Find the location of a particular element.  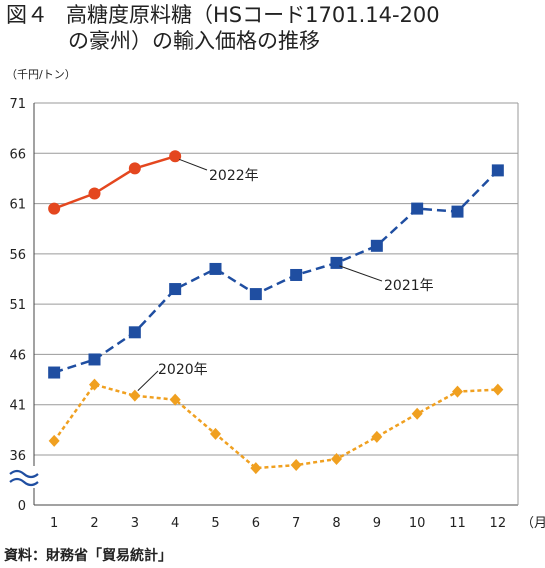

x-tick-label: 1 is located at coordinates (54, 523).